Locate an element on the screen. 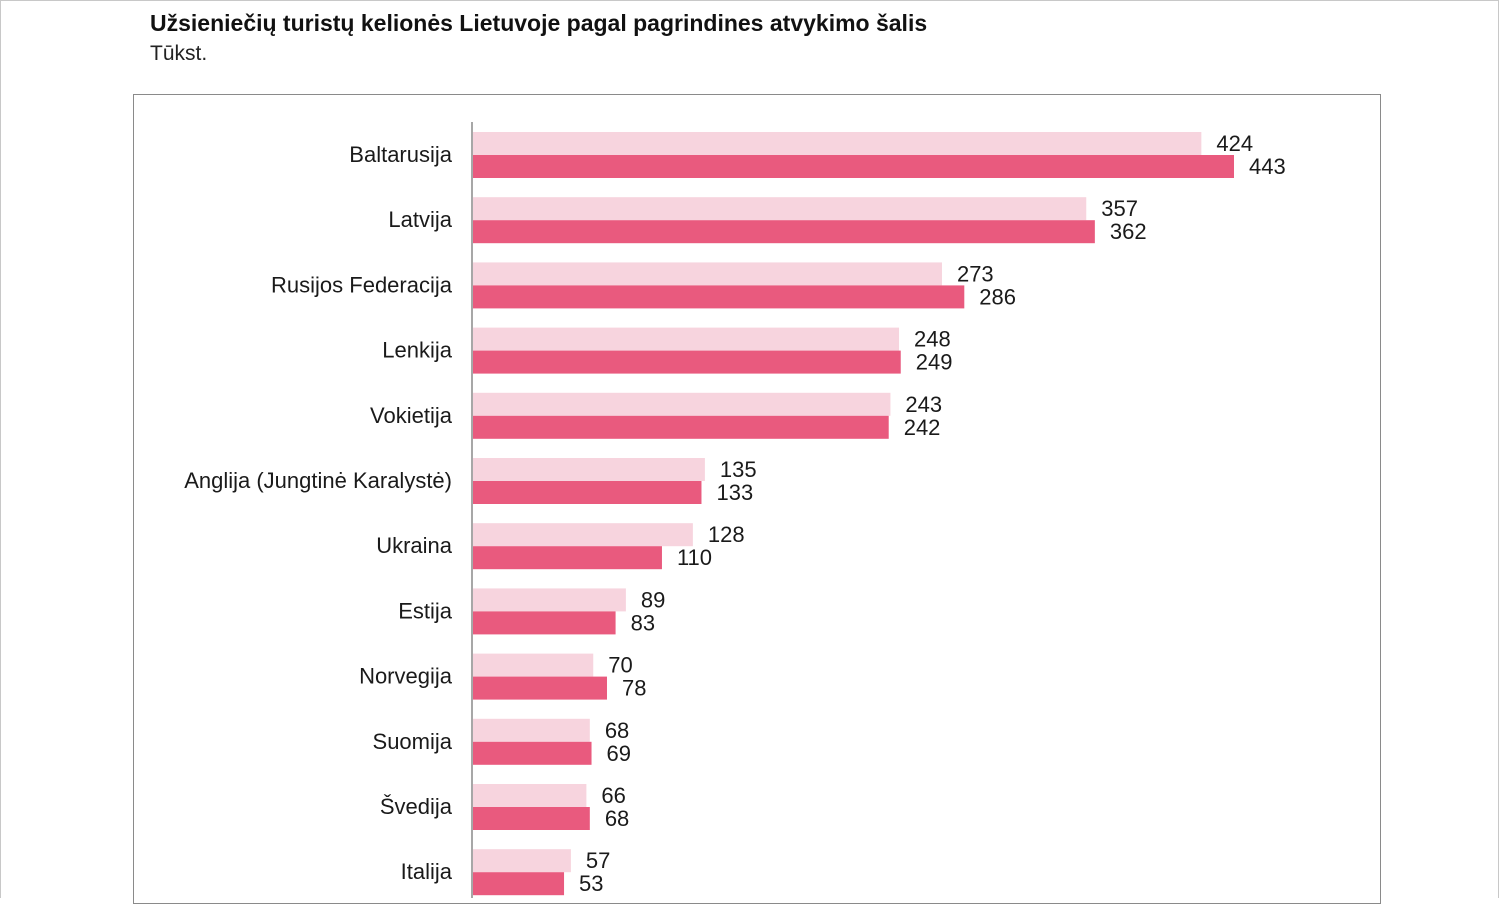 This screenshot has width=1500, height=904. category-label: Italija is located at coordinates (427, 871).